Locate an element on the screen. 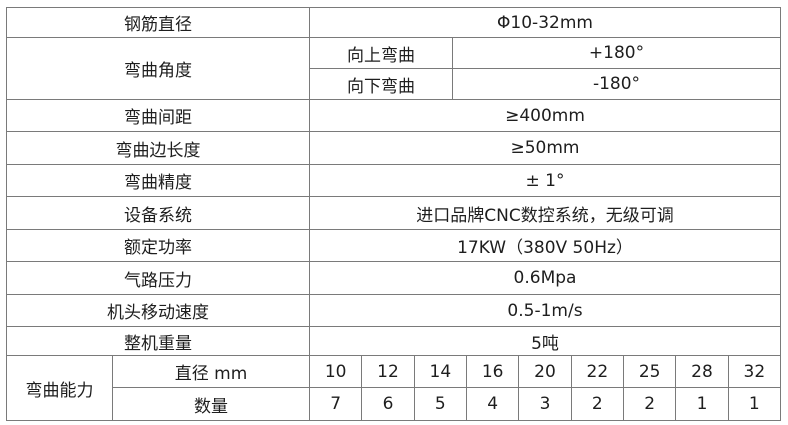 Image resolution: width=788 pixels, height=425 pixels. row-label: 设备系统 is located at coordinates (158, 213).